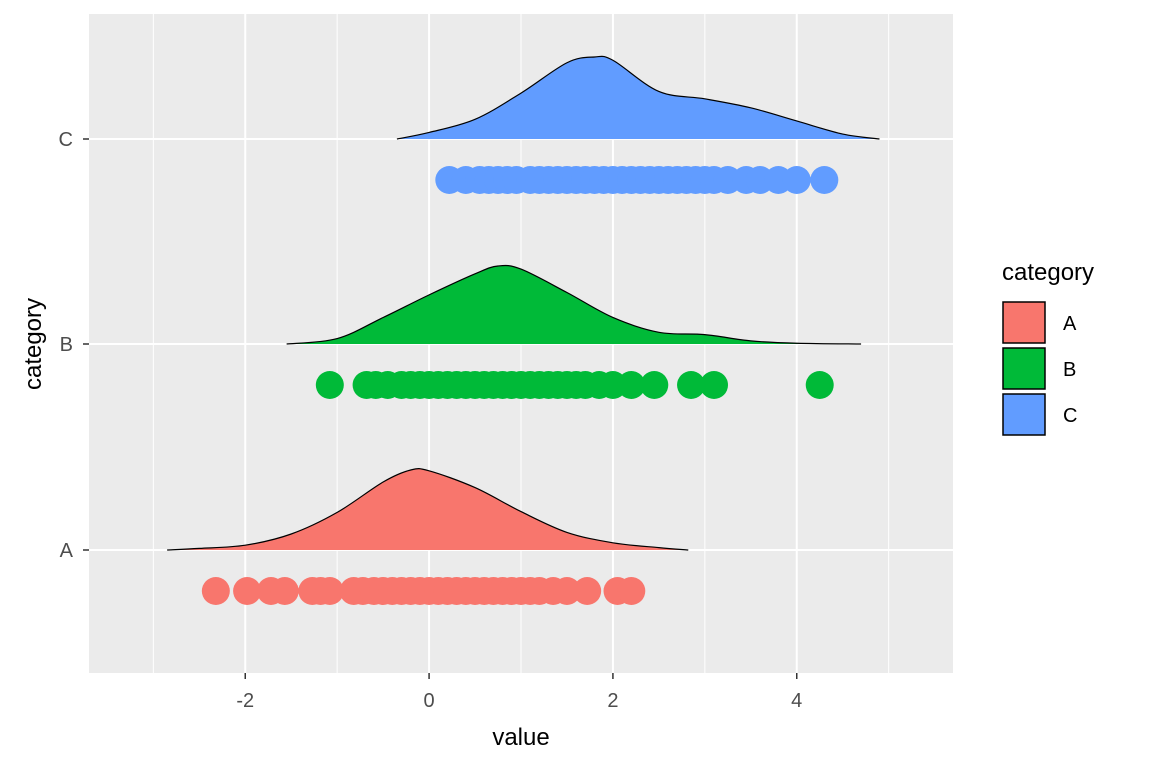 The height and width of the screenshot is (768, 1152). Describe the element at coordinates (612, 701) in the screenshot. I see `x-tick-label: 2` at that location.